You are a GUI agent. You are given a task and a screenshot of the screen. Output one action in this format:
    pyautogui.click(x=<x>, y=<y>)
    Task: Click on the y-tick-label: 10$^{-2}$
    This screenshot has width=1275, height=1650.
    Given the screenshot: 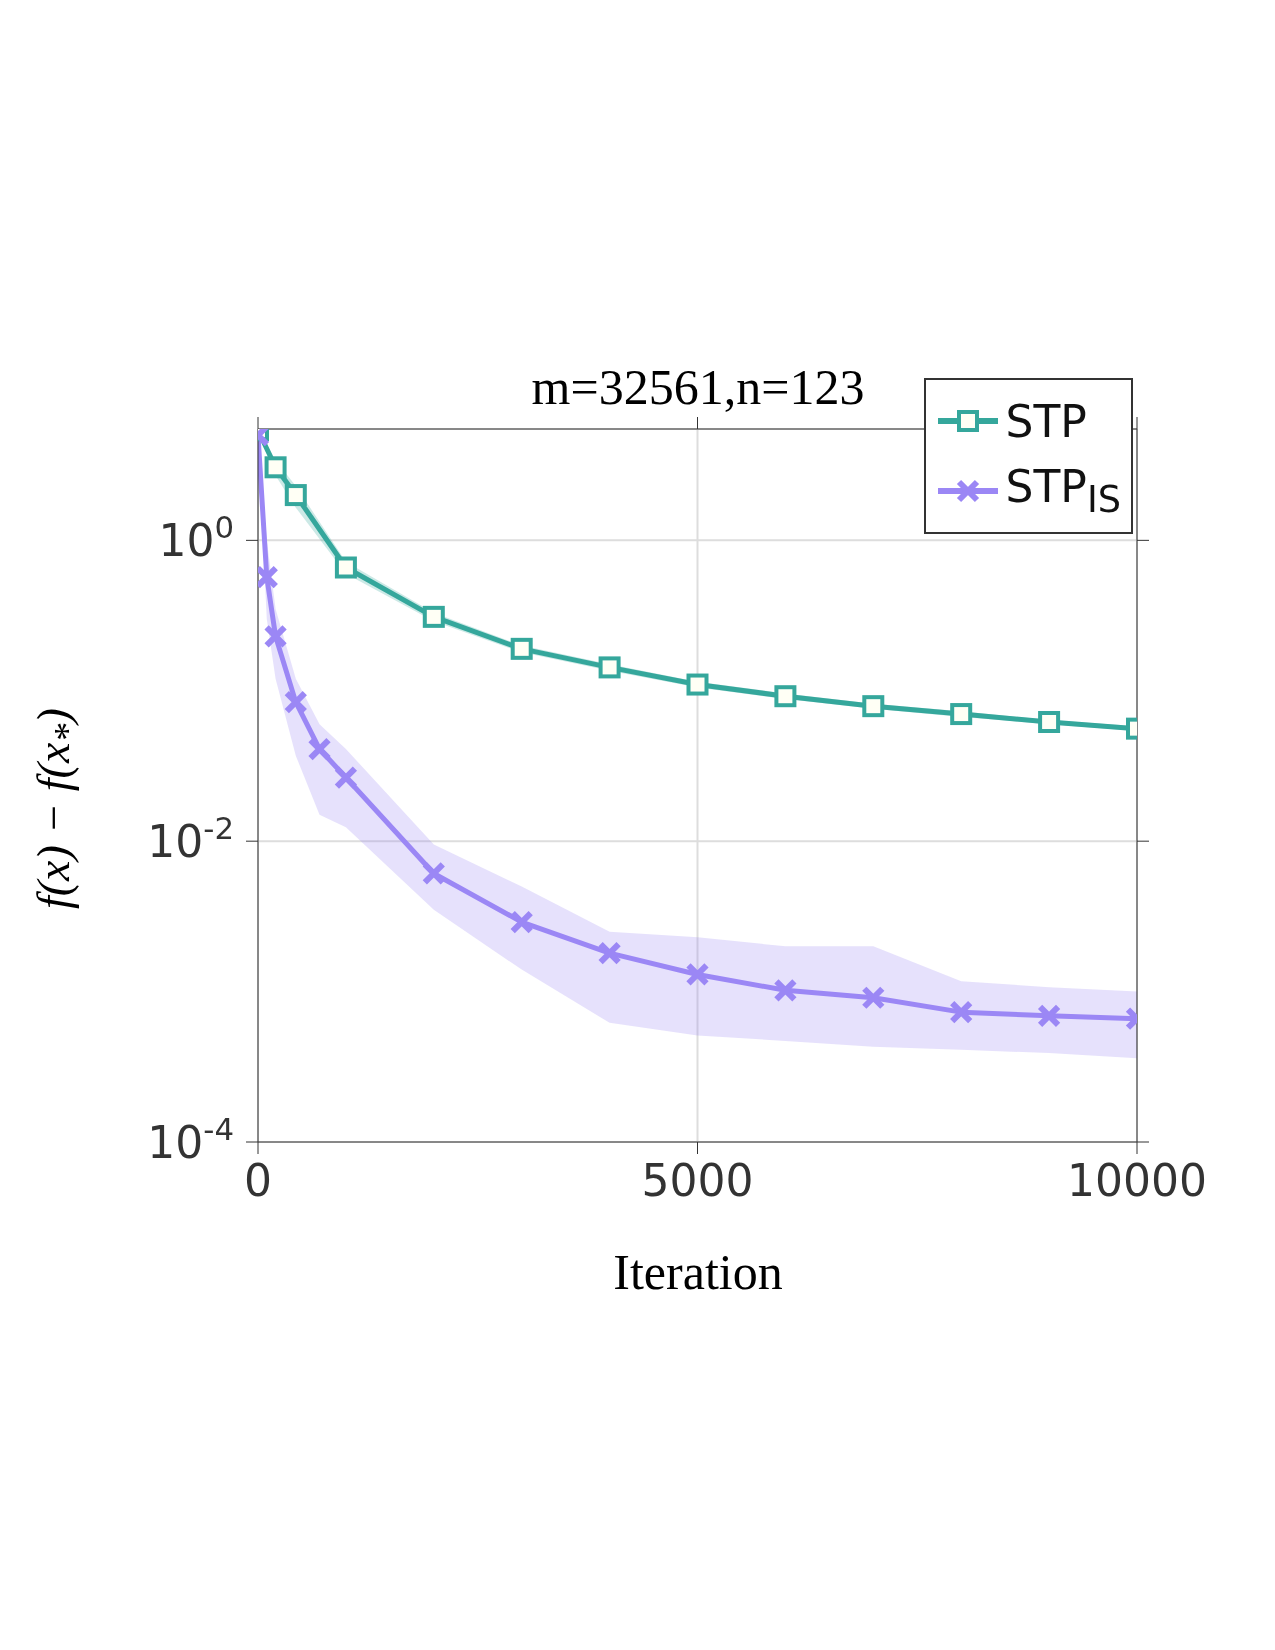 What is the action you would take?
    pyautogui.click(x=190, y=839)
    